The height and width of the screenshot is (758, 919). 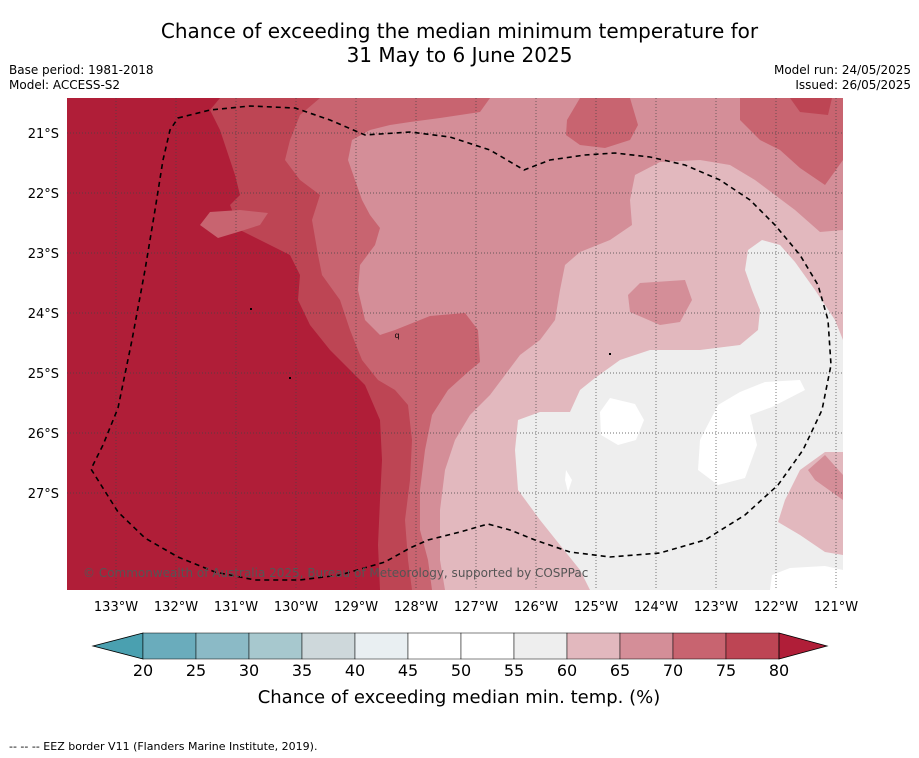 I want to click on lon-label: 128°W, so click(x=416, y=607).